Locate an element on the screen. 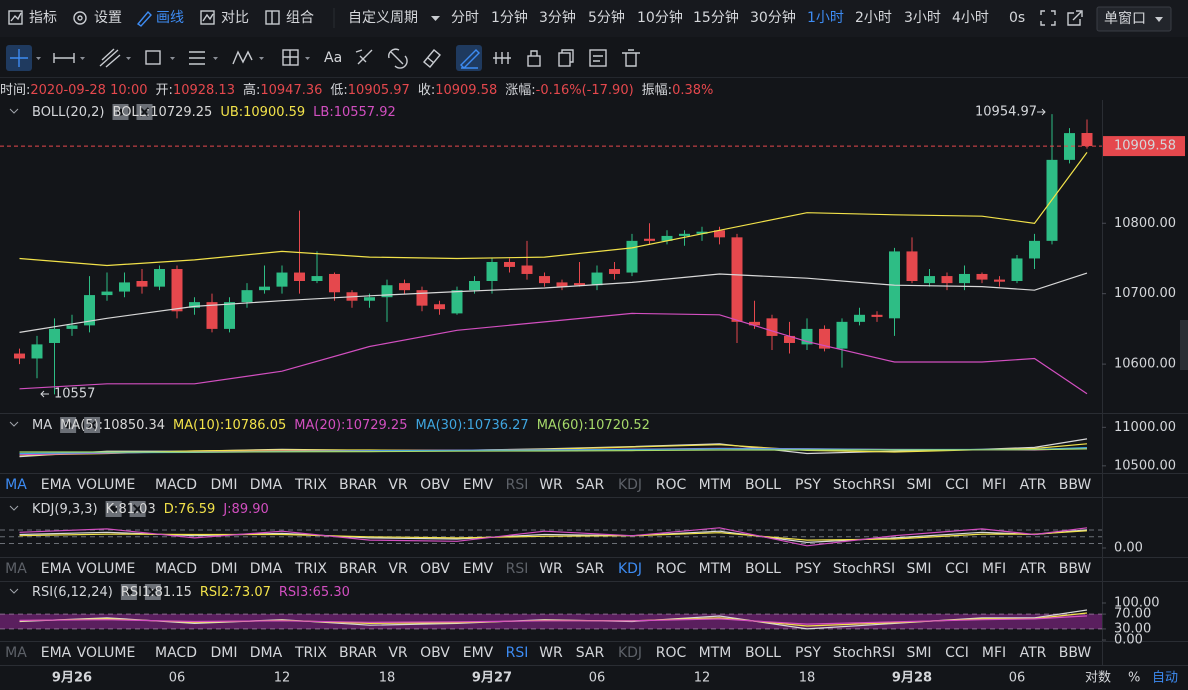 The width and height of the screenshot is (1188, 690). indicator-button: 指标 is located at coordinates (32, 18).